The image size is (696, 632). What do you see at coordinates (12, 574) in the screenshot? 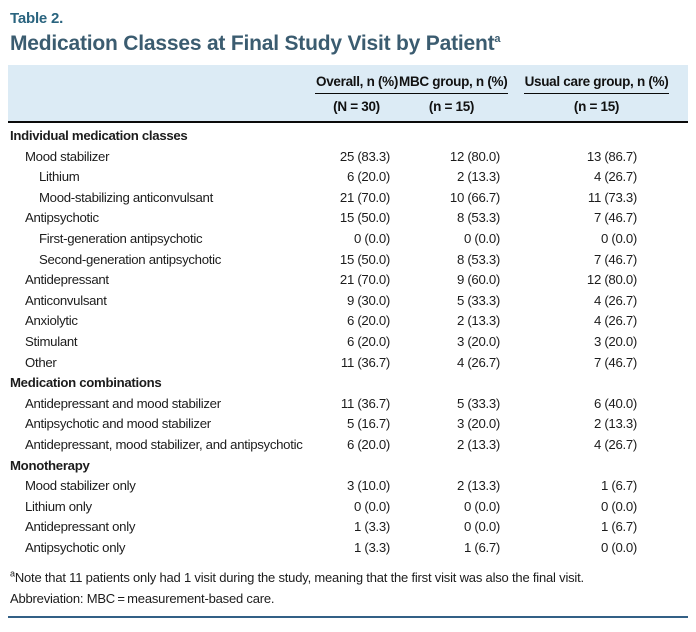
I see `footnote-marker: a` at bounding box center [12, 574].